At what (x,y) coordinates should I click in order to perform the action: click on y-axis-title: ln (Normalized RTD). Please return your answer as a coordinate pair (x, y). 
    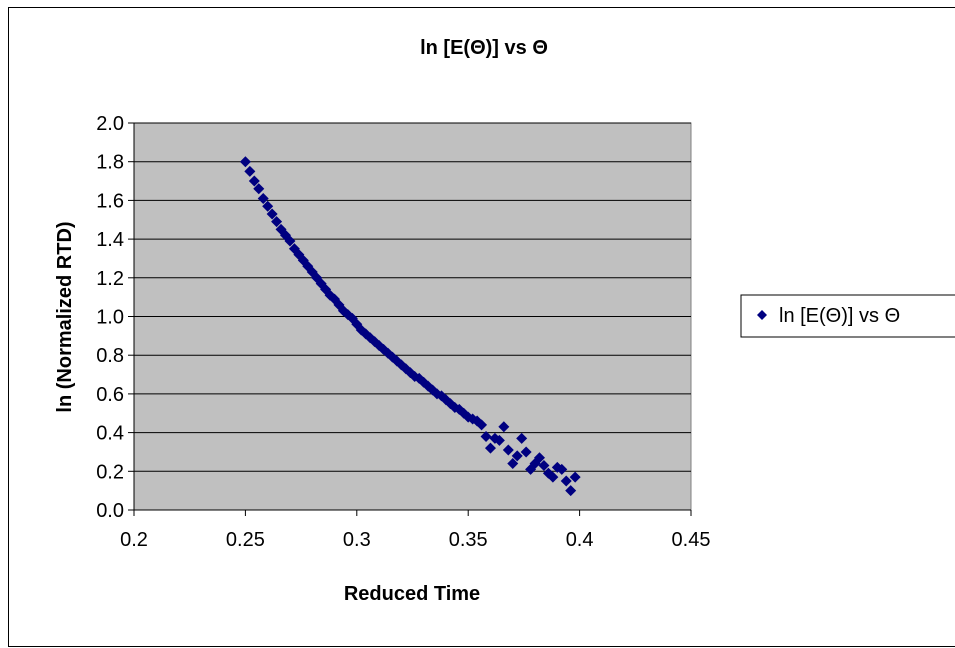
    Looking at the image, I should click on (65, 316).